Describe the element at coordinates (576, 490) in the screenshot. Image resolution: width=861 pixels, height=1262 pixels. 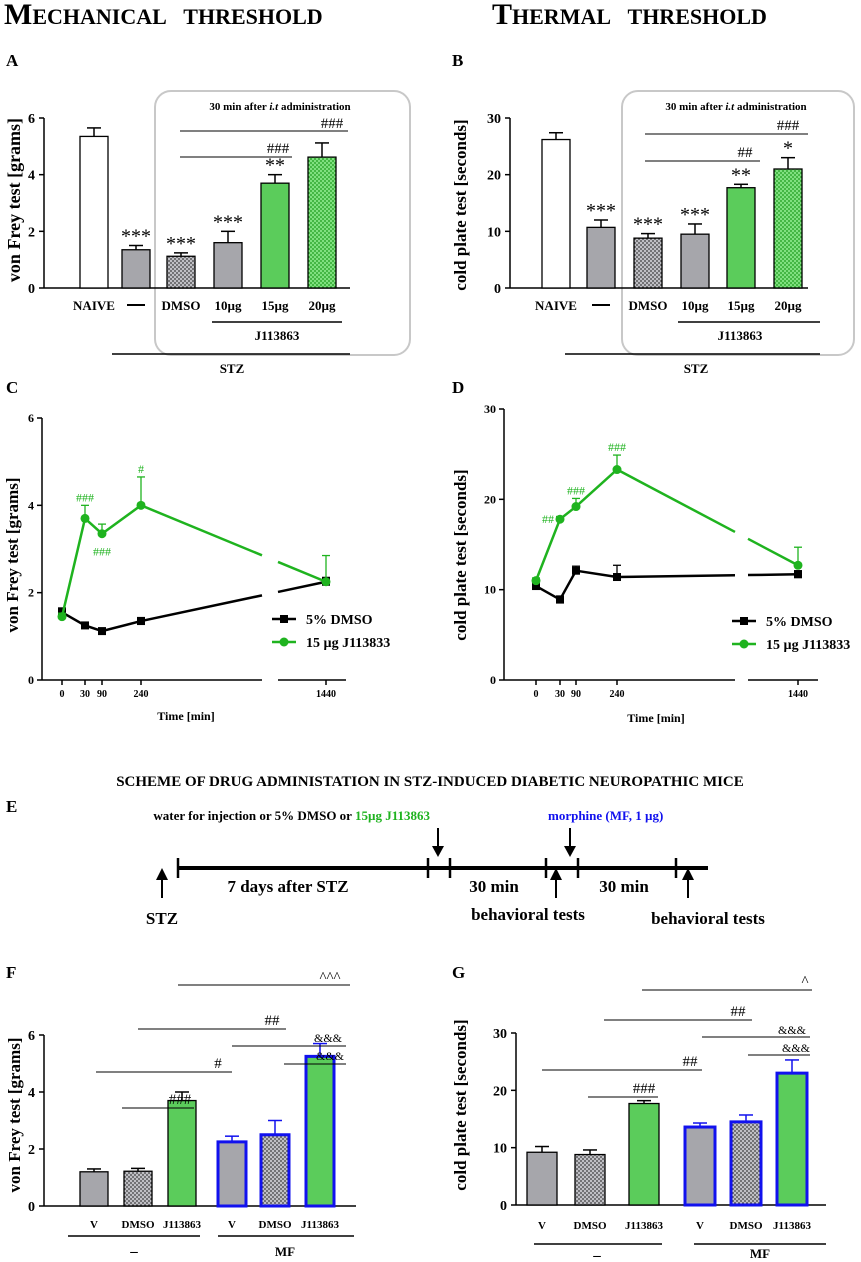
I see `panel-d-significance-mark: ###` at that location.